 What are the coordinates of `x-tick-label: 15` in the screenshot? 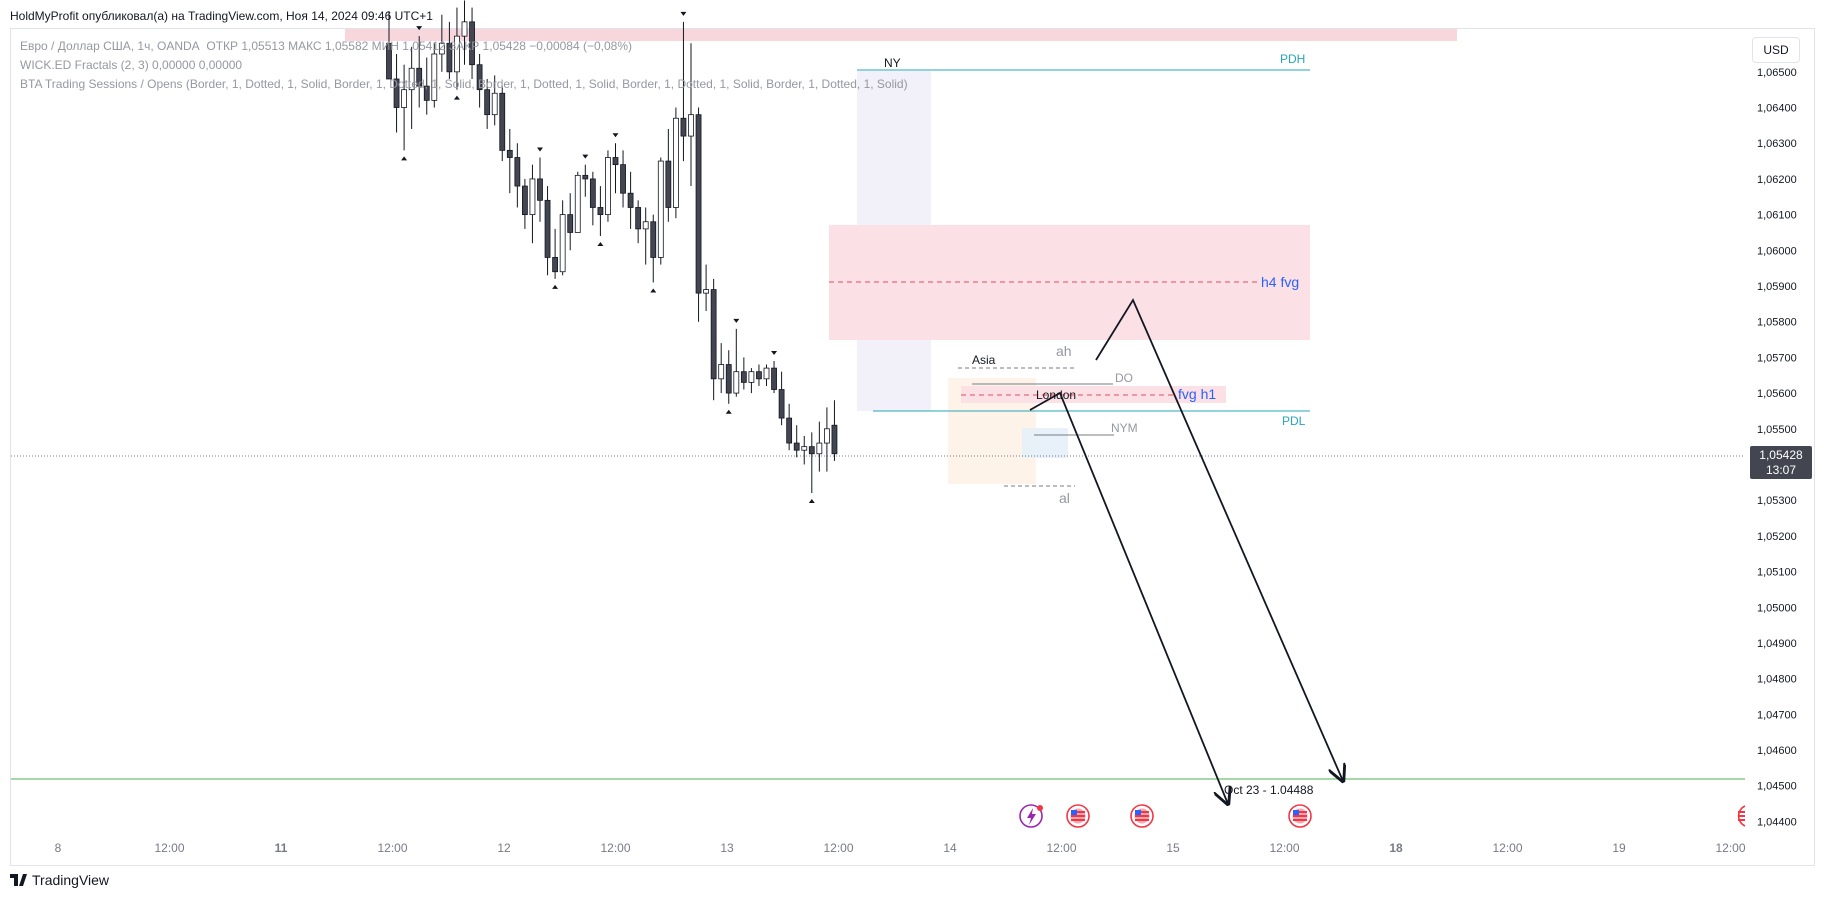 It's located at (1173, 848).